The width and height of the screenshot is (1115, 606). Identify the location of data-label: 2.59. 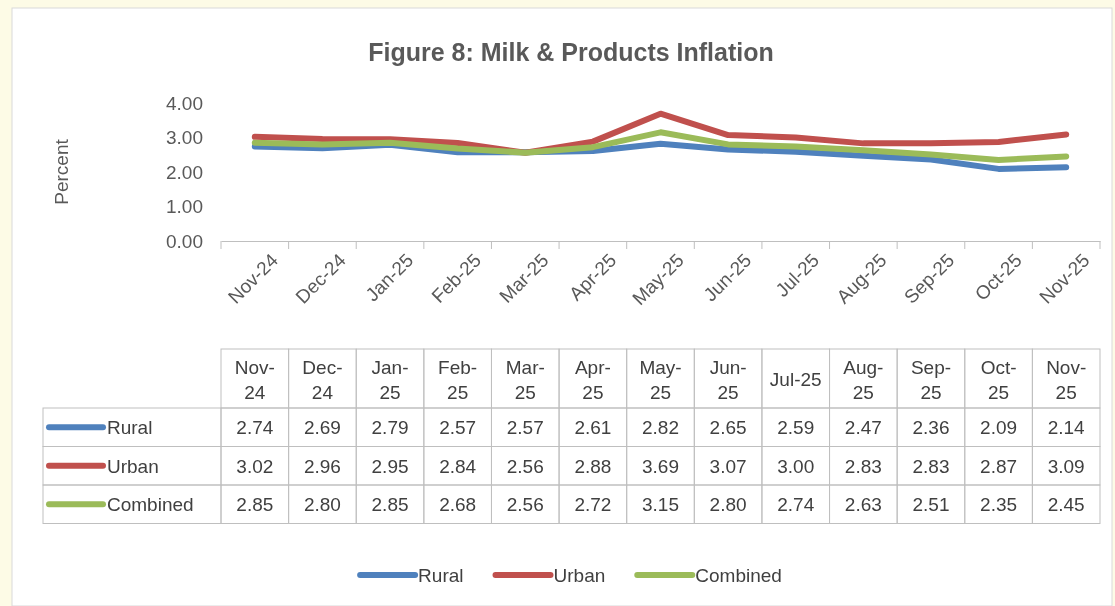
(796, 428).